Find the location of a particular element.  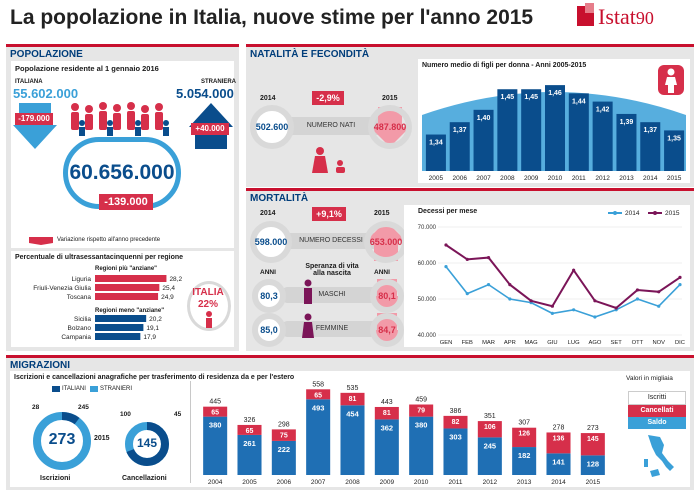

iscritti-value: 307 is located at coordinates (524, 423).